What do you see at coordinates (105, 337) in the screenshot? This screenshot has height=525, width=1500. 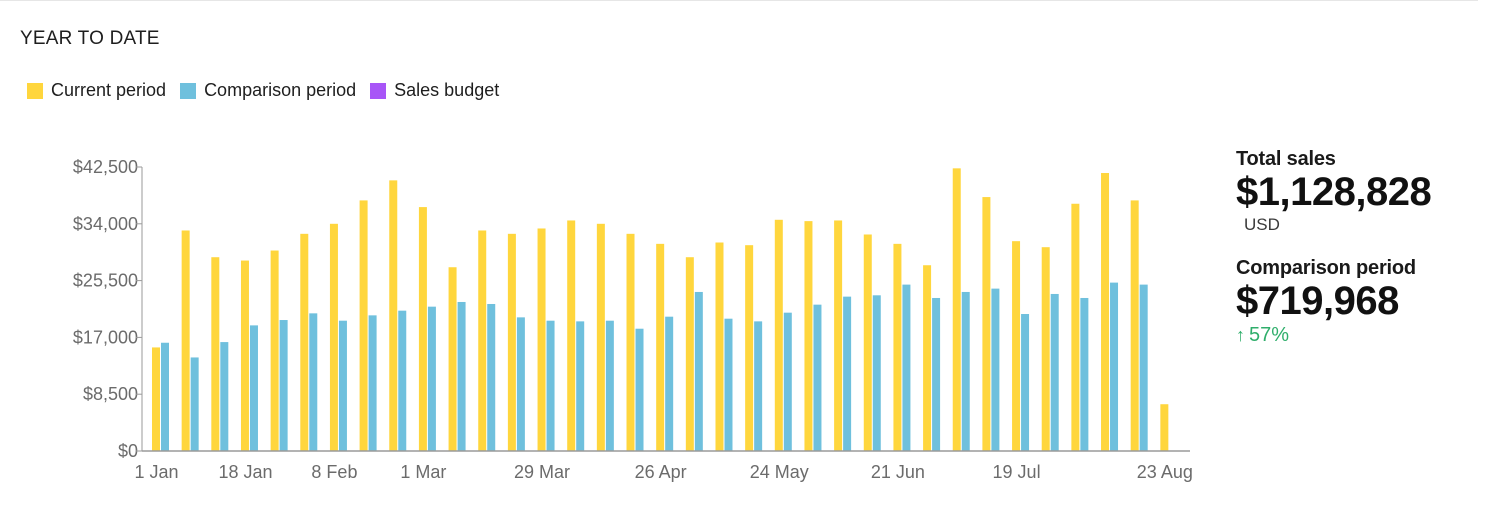 I see `y-tick-label: $17,000` at bounding box center [105, 337].